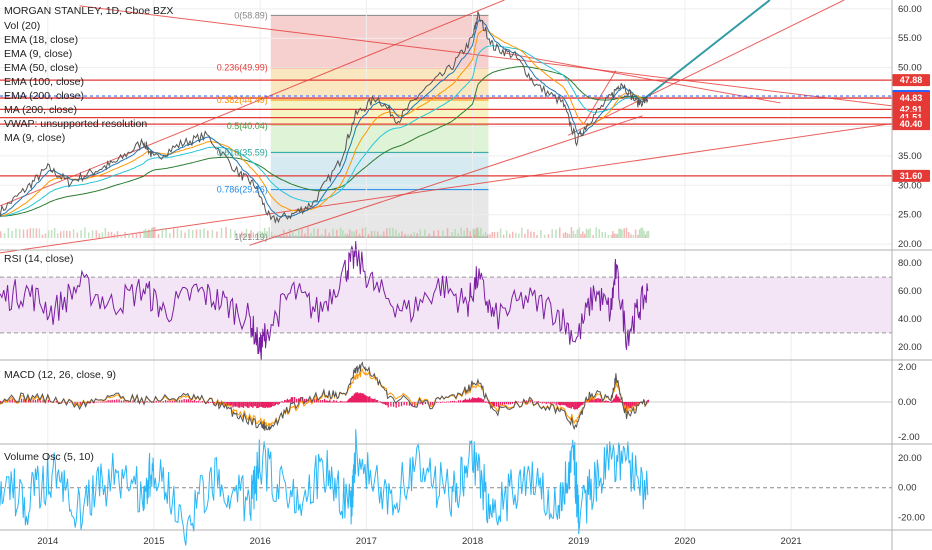  I want to click on macd-tick-label: 0.00, so click(907, 402).